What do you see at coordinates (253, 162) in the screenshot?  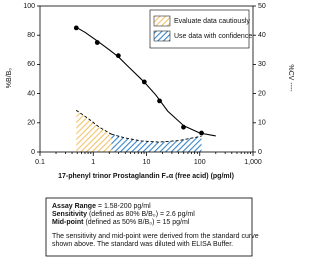 I see `x-tick-label: 1,000` at bounding box center [253, 162].